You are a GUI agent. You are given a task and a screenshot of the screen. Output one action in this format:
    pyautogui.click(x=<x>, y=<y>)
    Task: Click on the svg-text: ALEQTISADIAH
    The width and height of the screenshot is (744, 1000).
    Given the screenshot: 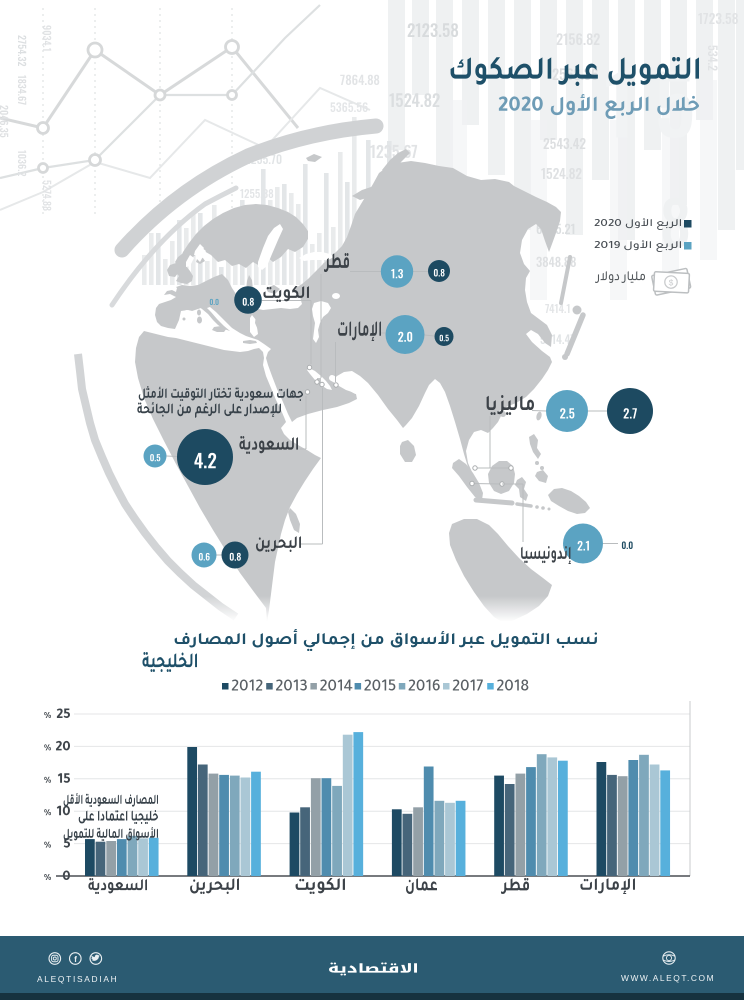 What is the action you would take?
    pyautogui.click(x=77, y=979)
    